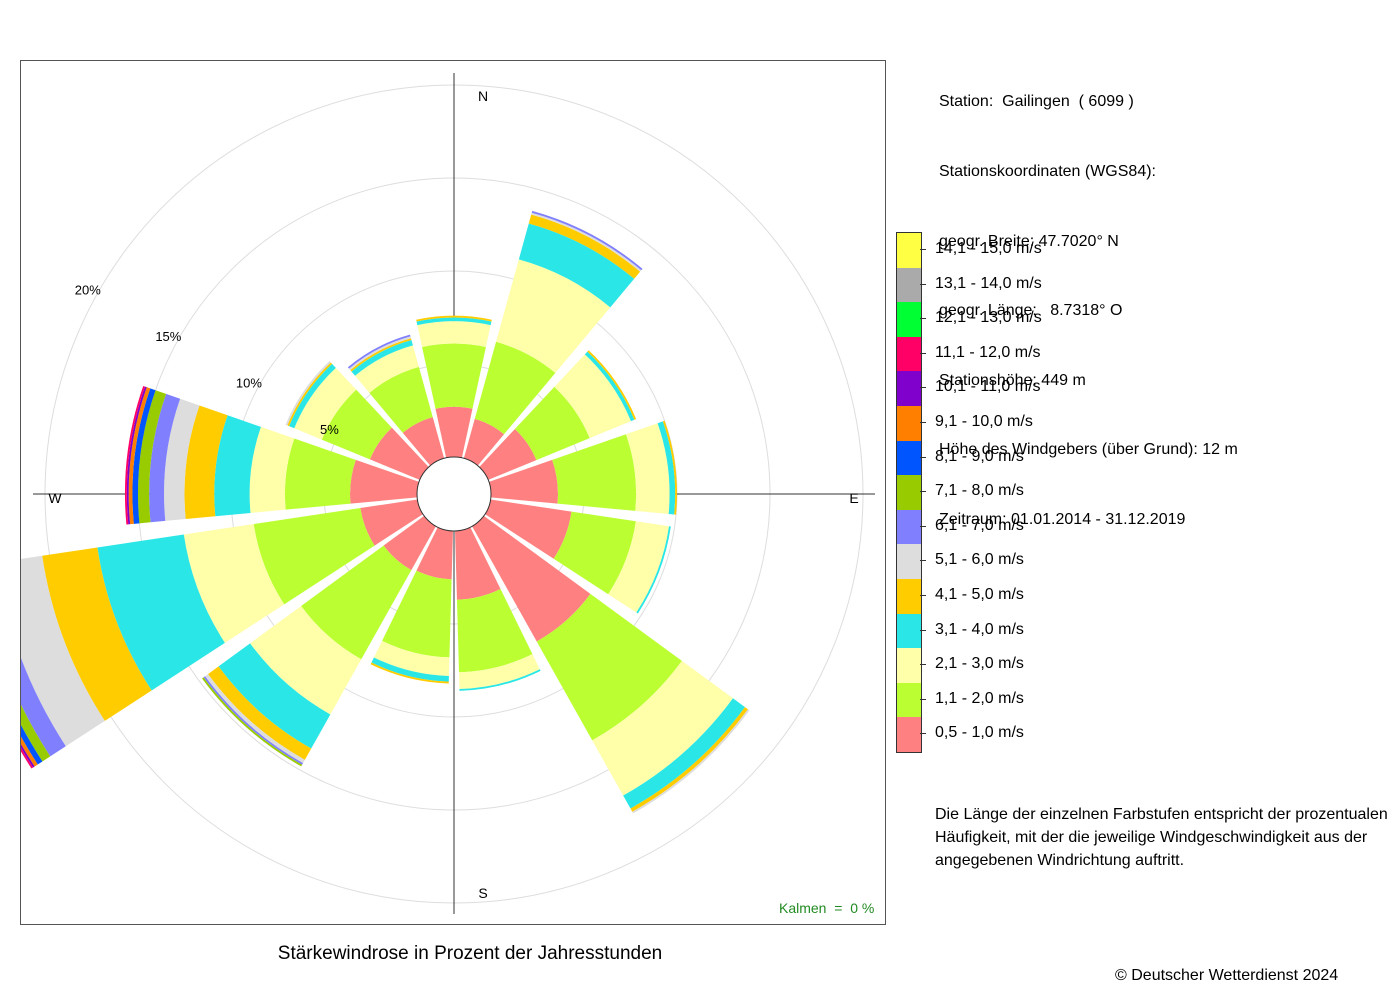 Image resolution: width=1400 pixels, height=1000 pixels. I want to click on legend-label: 1,1 - 2,0 m/s, so click(979, 698).